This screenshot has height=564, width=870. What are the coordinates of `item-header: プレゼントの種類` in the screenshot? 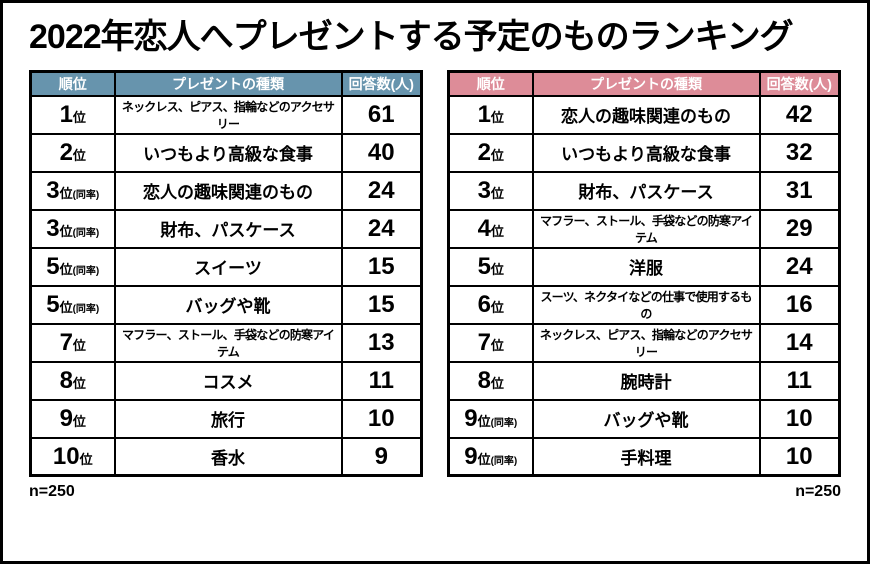 It's located at (646, 83).